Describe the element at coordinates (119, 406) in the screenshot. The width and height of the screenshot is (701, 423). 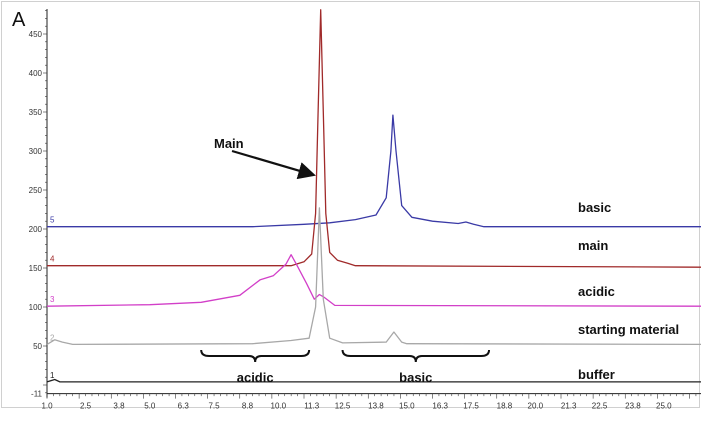
I see `x-tick-label: 3.8` at that location.